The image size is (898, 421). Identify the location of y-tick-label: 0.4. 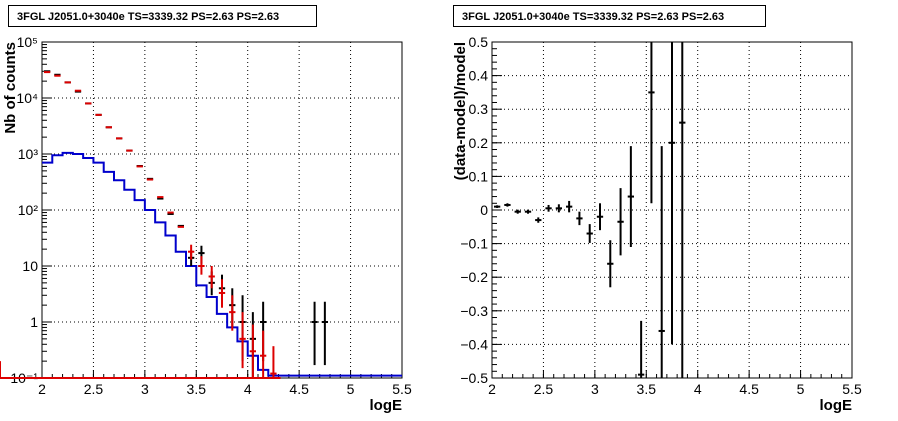
(479, 76).